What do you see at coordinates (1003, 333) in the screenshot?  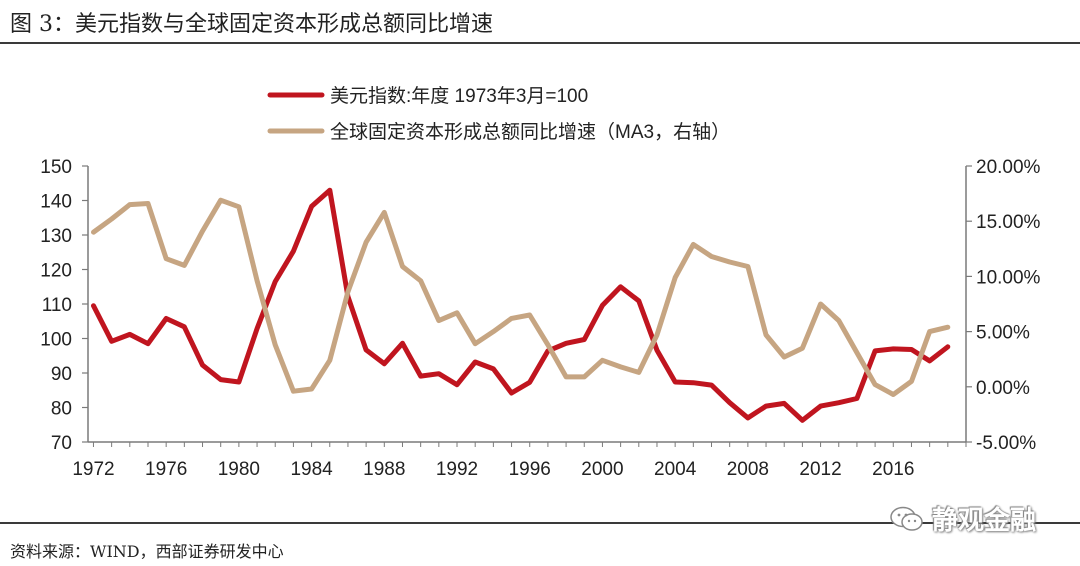 I see `right-y-tick-label: 5.00%` at bounding box center [1003, 333].